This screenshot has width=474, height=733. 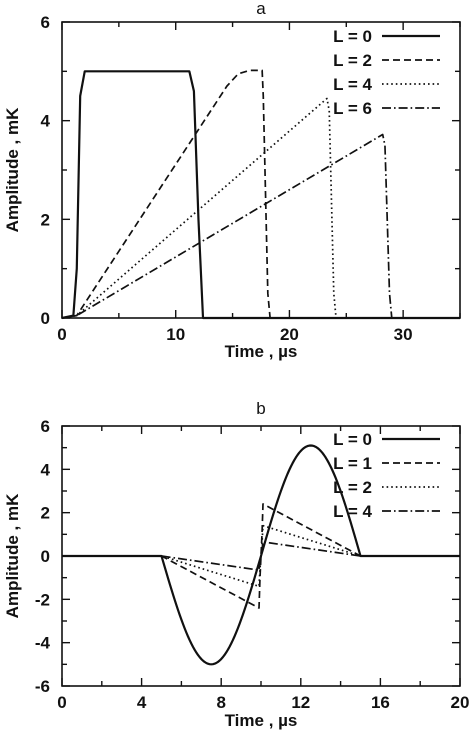 What do you see at coordinates (403, 334) in the screenshot?
I see `x-tick-label: 30` at bounding box center [403, 334].